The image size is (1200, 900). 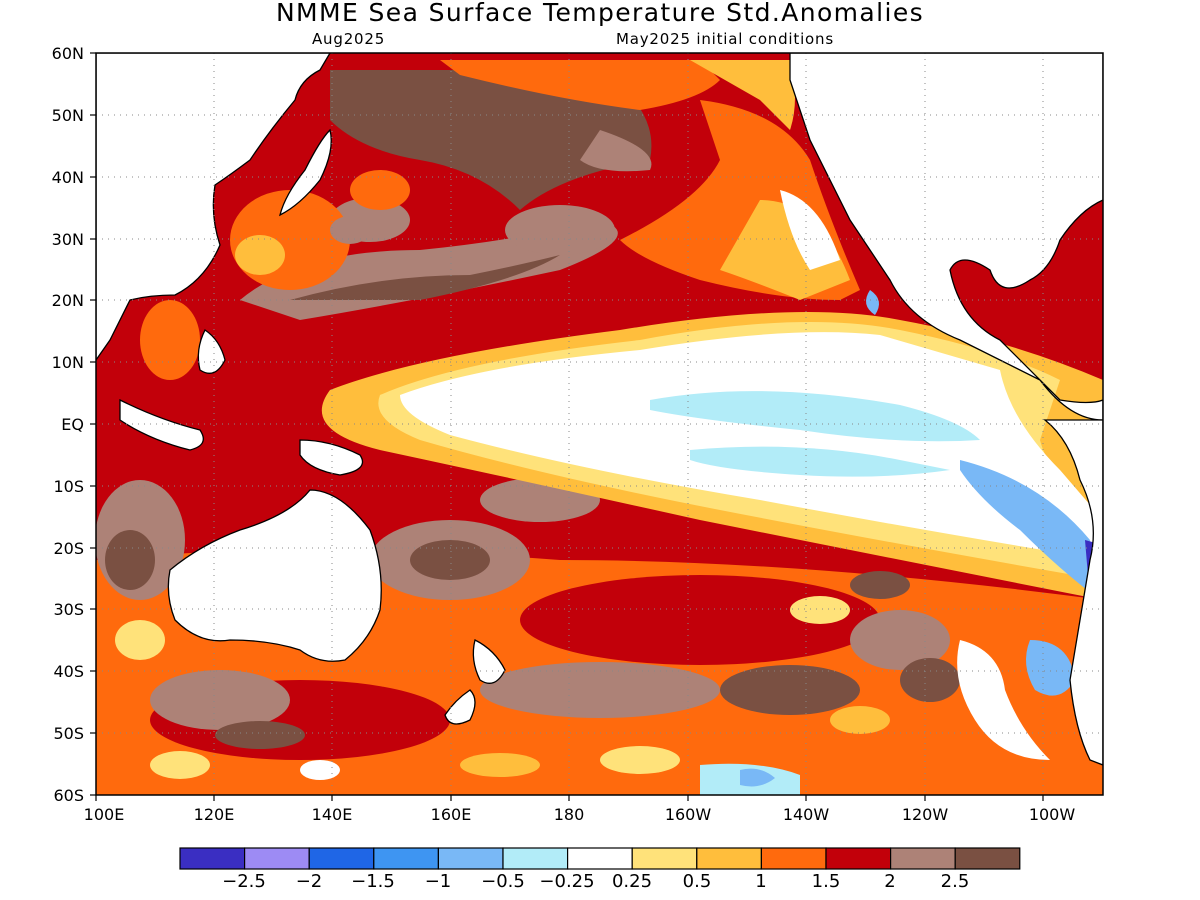 What do you see at coordinates (68, 609) in the screenshot?
I see `lat-label: 30S` at bounding box center [68, 609].